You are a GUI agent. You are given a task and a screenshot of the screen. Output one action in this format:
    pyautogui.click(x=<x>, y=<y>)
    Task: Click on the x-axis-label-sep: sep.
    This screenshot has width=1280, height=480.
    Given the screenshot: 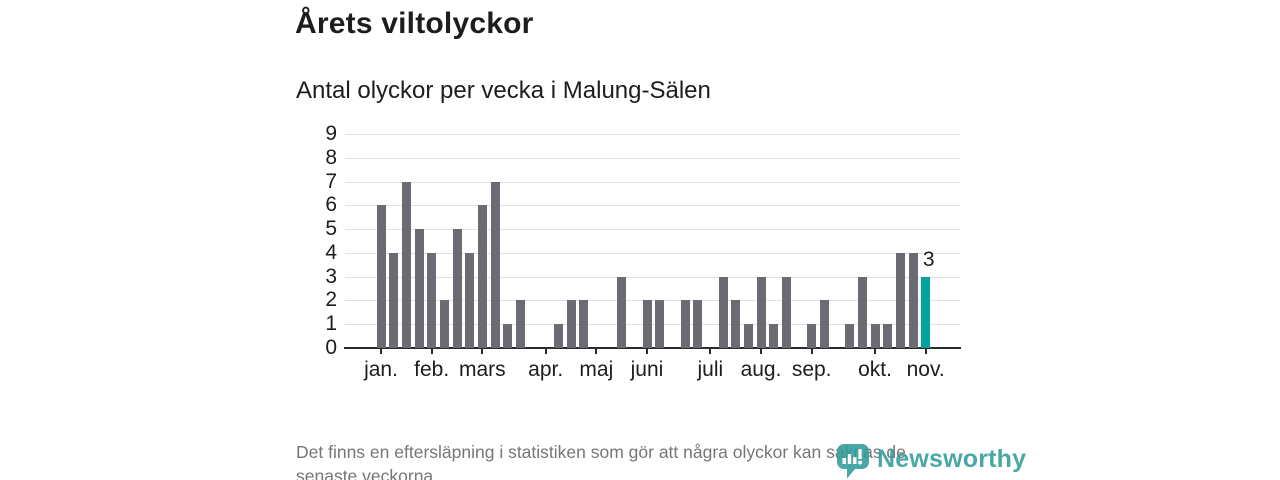 What is the action you would take?
    pyautogui.click(x=811, y=369)
    